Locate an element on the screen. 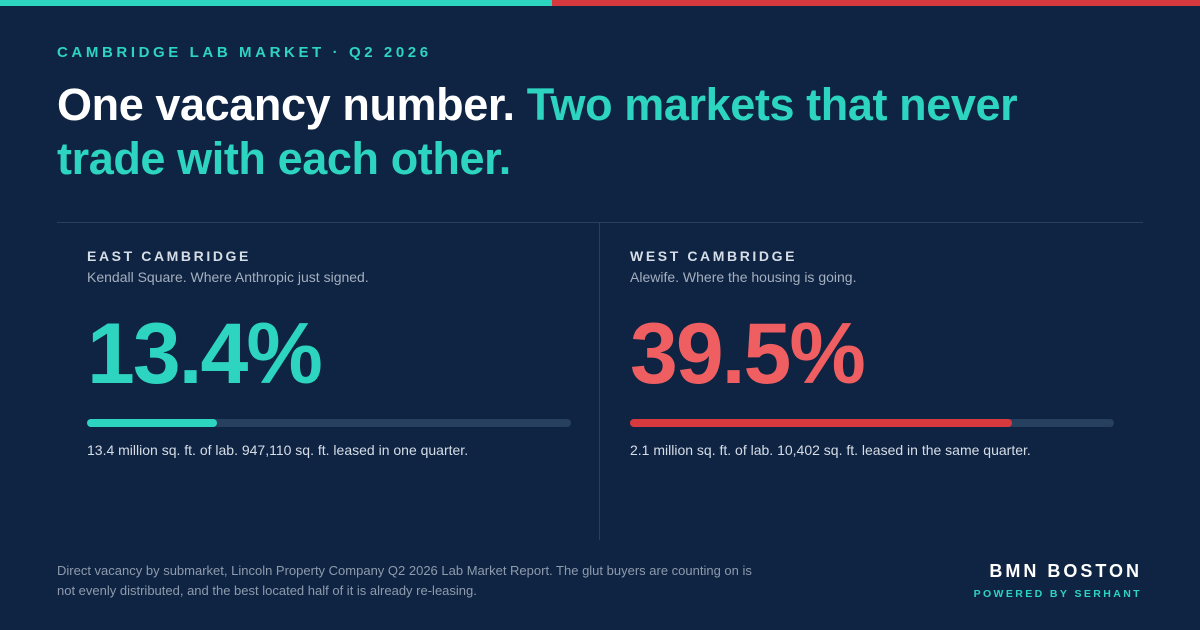  east-vacancy-bar-track is located at coordinates (329, 423).